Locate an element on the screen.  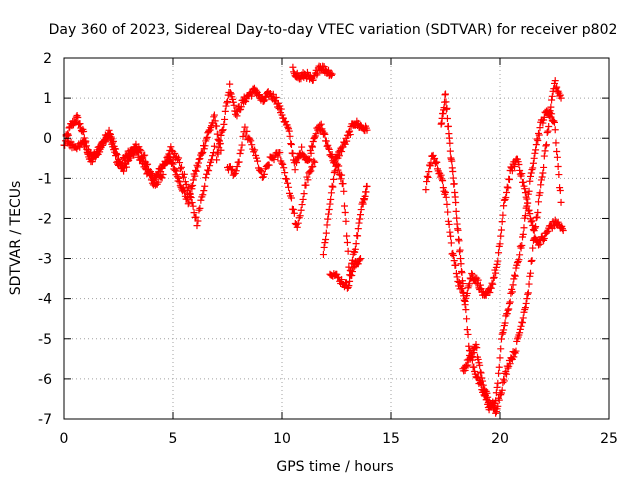
y-tick-label: -3 is located at coordinates (45, 260).